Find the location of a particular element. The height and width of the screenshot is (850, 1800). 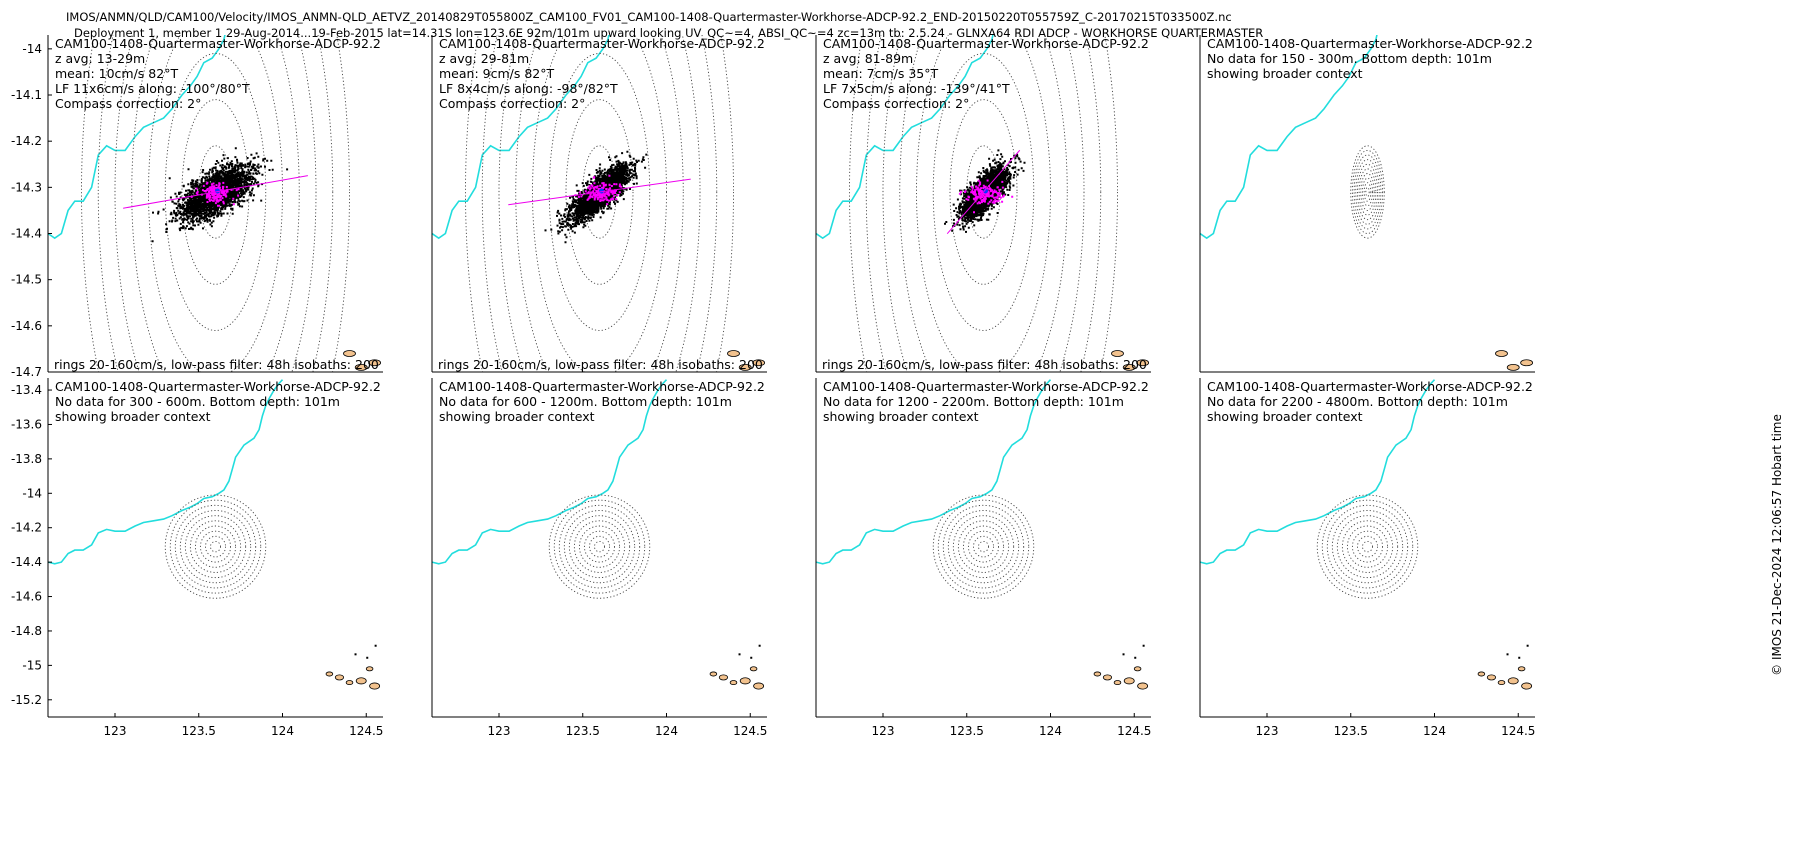

panel-info-line: Compass correction: 2° is located at coordinates (896, 103).